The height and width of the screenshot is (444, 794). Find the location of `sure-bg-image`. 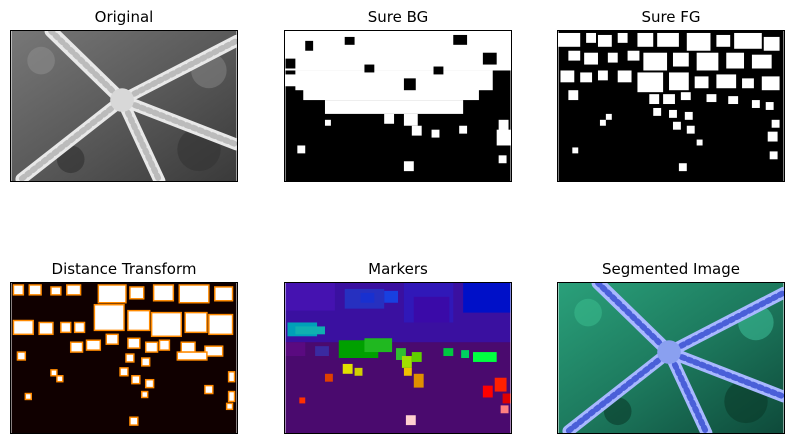

sure-bg-image is located at coordinates (398, 106).